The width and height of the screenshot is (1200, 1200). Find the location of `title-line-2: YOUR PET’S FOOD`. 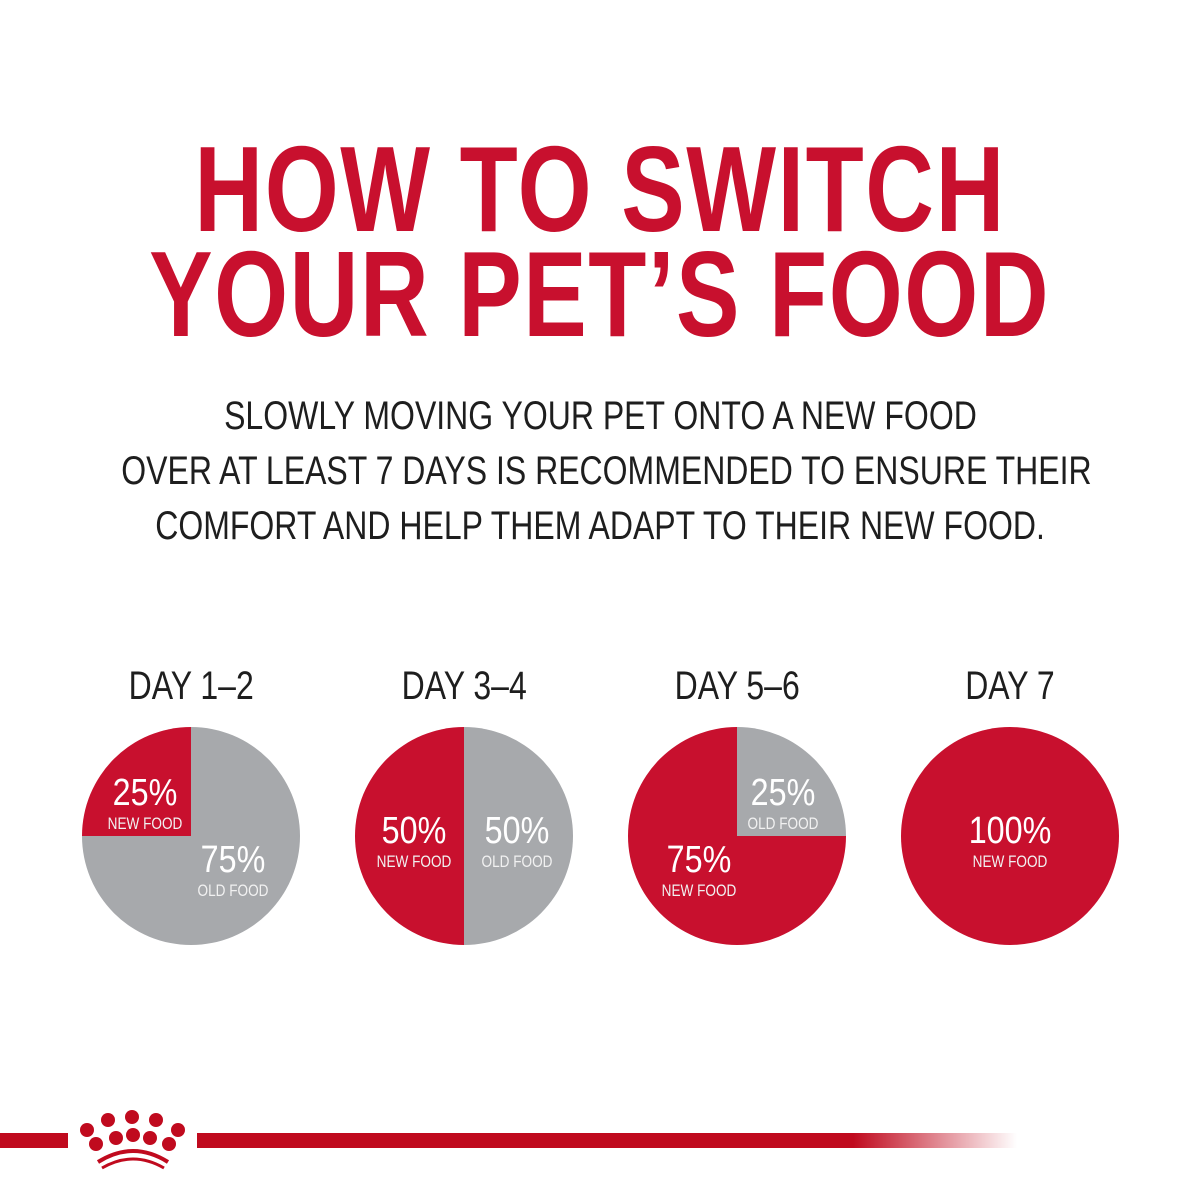

title-line-2: YOUR PET’S FOOD is located at coordinates (600, 294).